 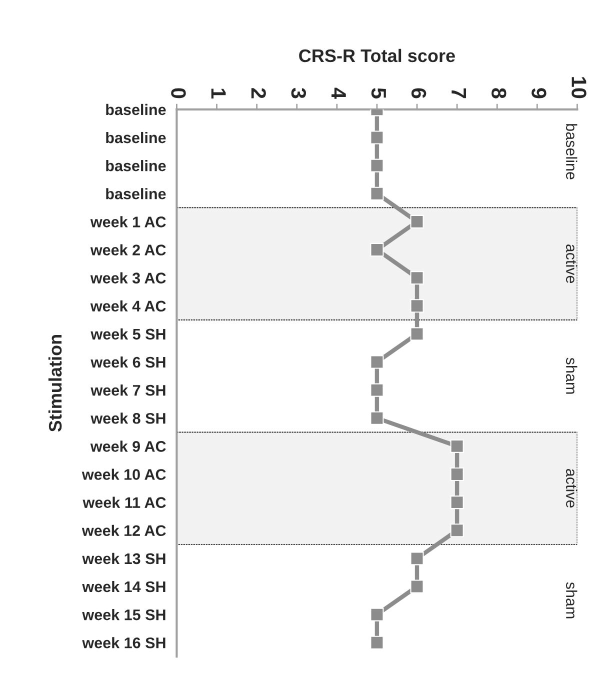 I want to click on x-tick-label: 2, so click(x=258, y=93).